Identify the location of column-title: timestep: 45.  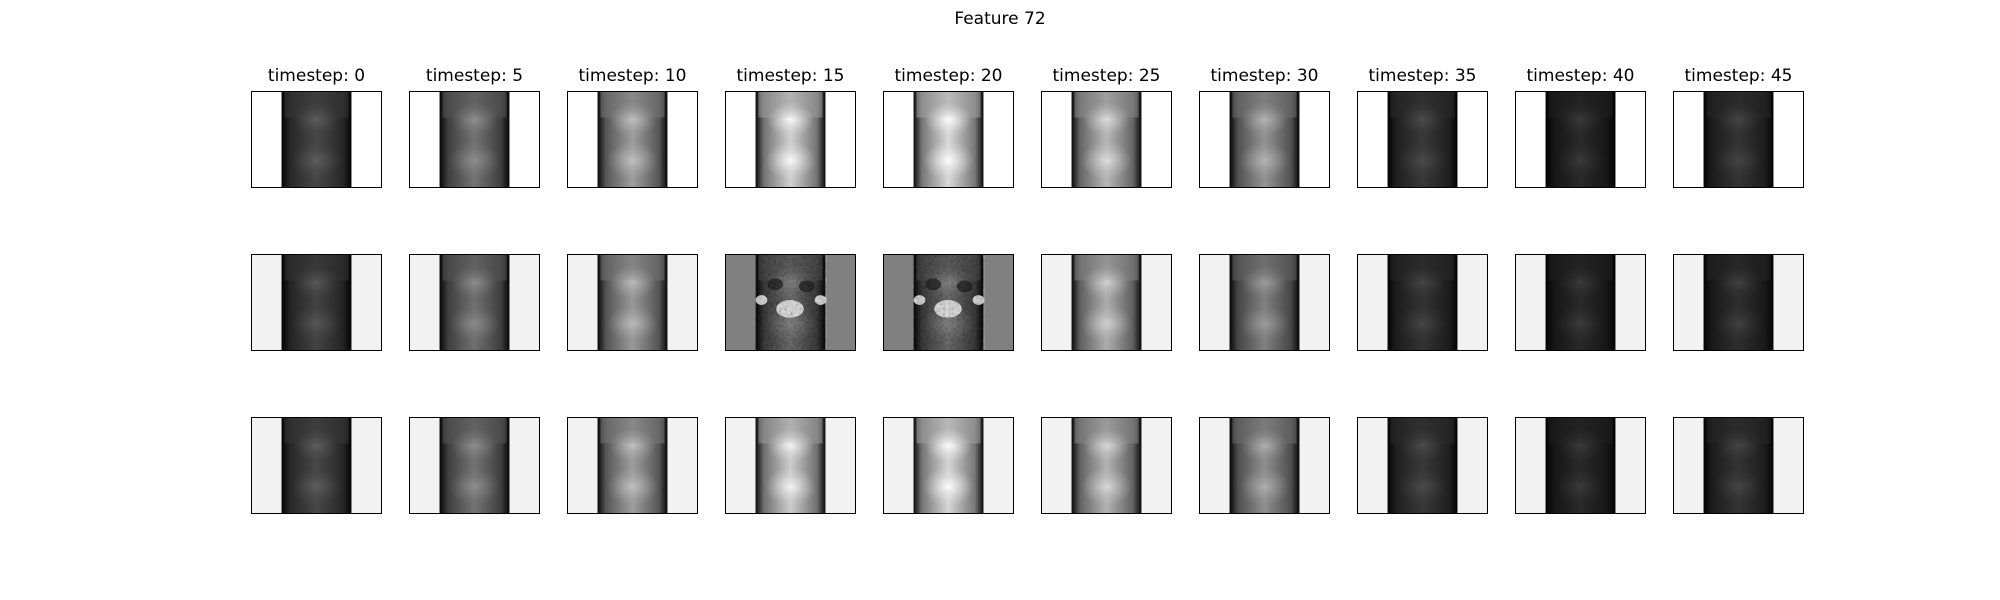
(1738, 76).